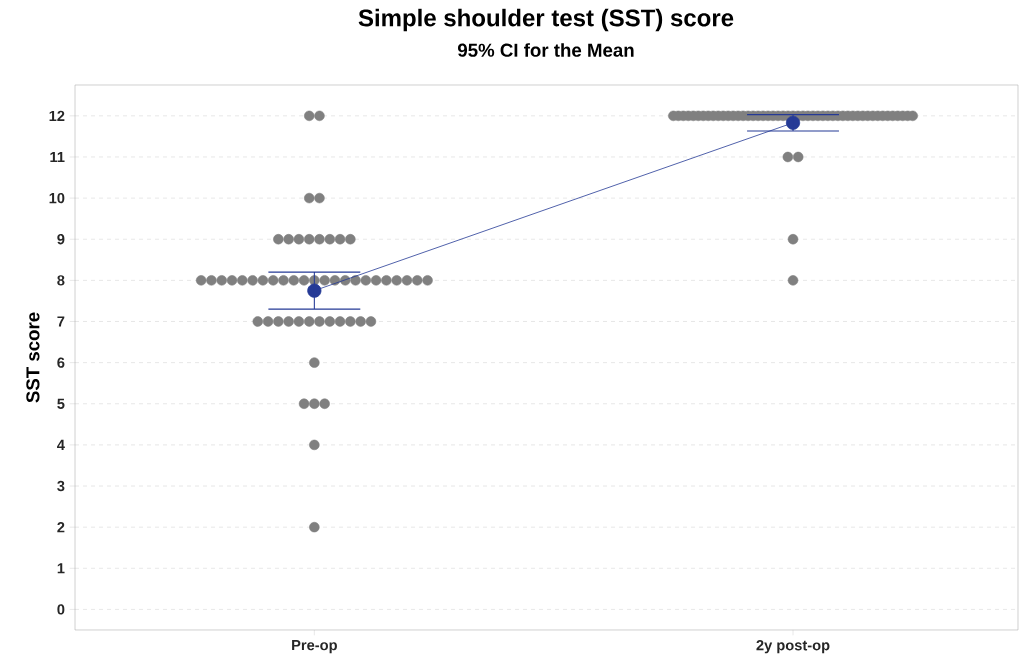  I want to click on x-tick-label: 2y post-op, so click(793, 647).